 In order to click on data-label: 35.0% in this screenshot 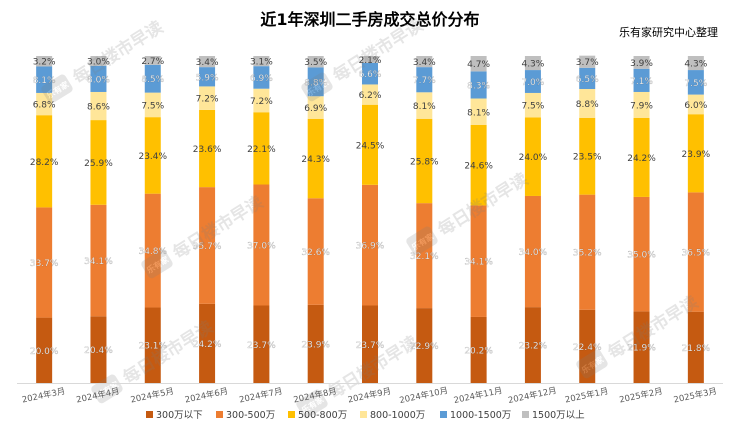, I will do `click(641, 256)`.